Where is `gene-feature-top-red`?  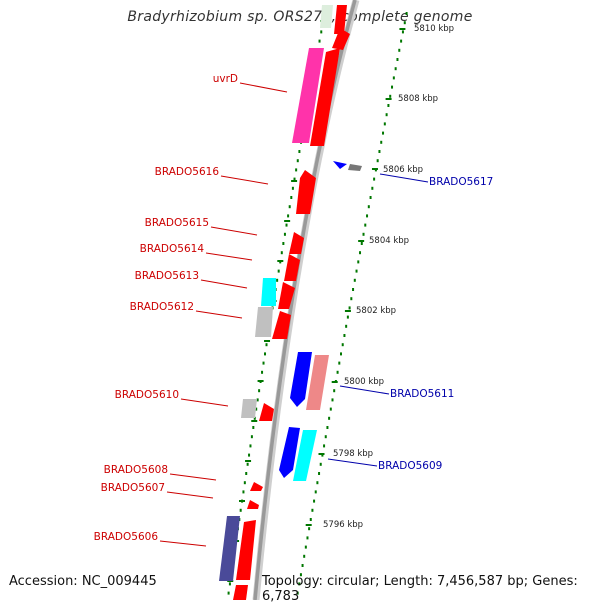 gene-feature-top-red is located at coordinates (340, 19).